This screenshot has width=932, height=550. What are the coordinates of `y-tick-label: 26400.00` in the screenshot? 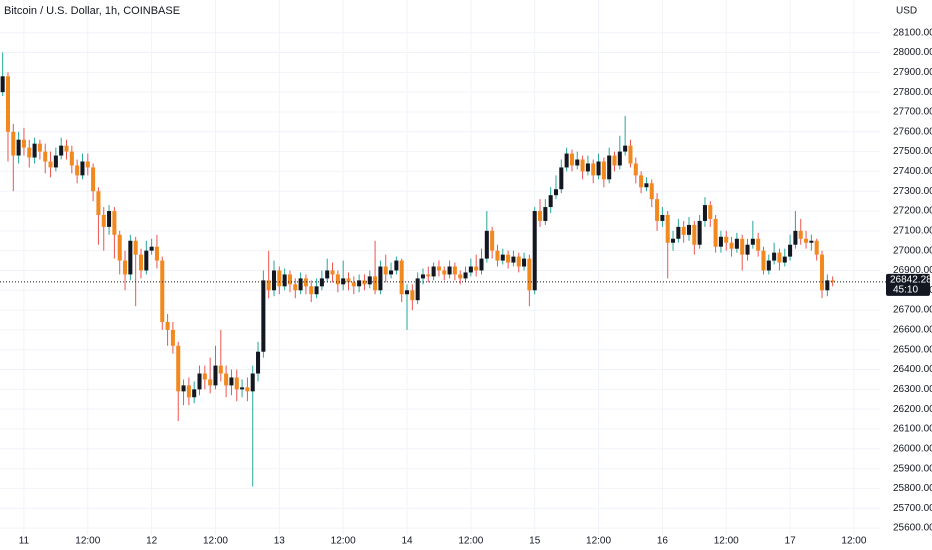 It's located at (912, 369).